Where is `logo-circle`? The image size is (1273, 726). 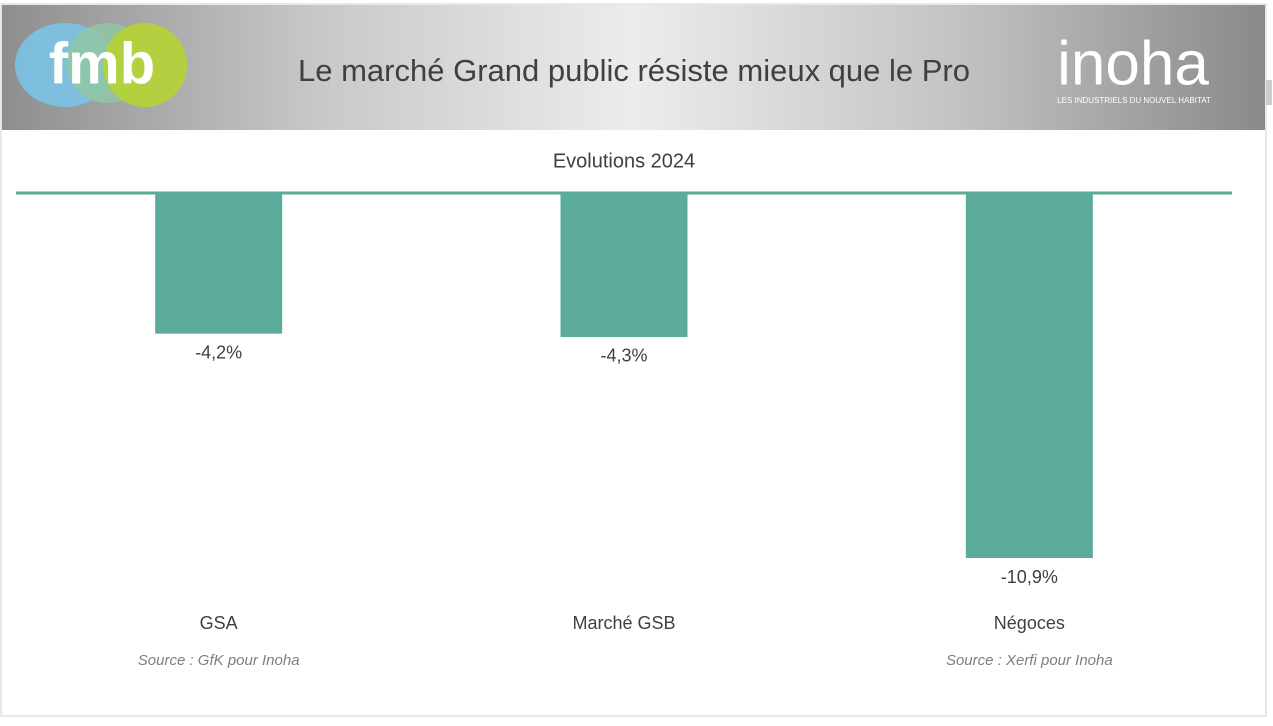 logo-circle is located at coordinates (145, 65).